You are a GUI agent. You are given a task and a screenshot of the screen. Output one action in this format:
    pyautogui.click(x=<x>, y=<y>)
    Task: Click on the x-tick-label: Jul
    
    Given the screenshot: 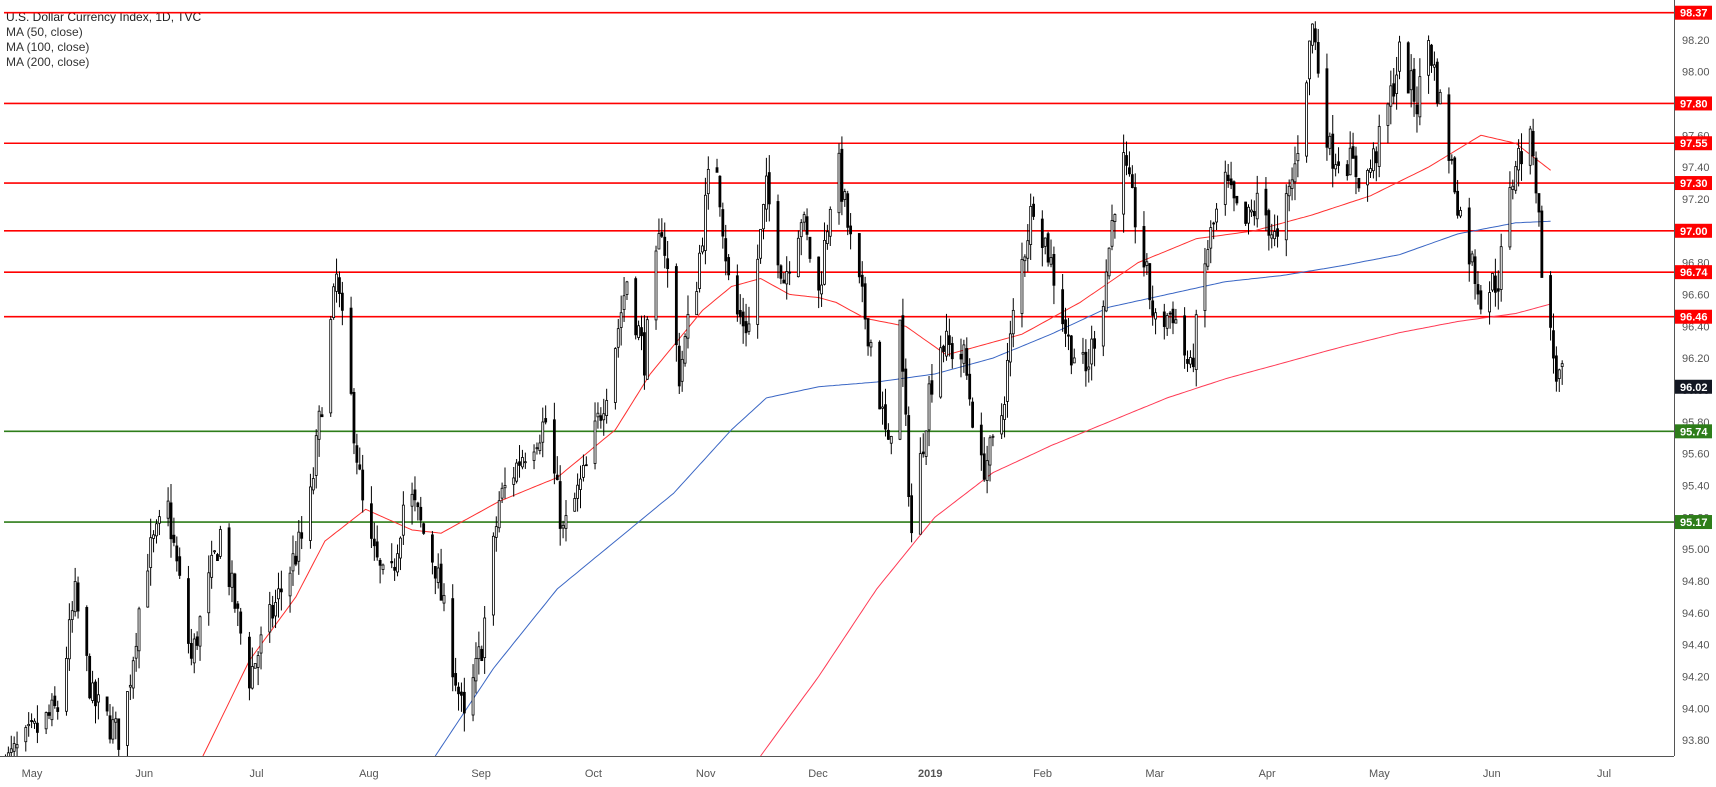 What is the action you would take?
    pyautogui.click(x=257, y=774)
    